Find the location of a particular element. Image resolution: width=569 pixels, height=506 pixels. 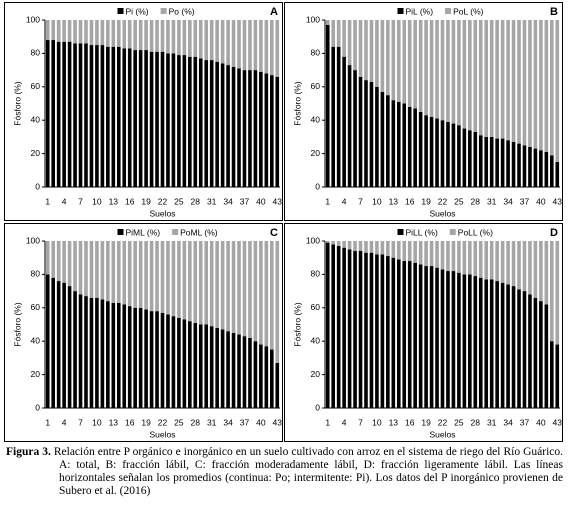

x-tick-label: 16 is located at coordinates (130, 422).